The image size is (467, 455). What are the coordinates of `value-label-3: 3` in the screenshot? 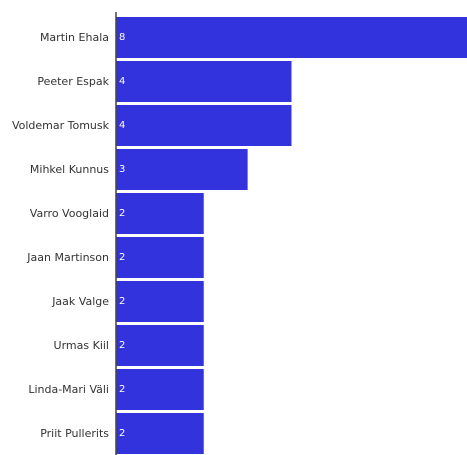 It's located at (122, 169).